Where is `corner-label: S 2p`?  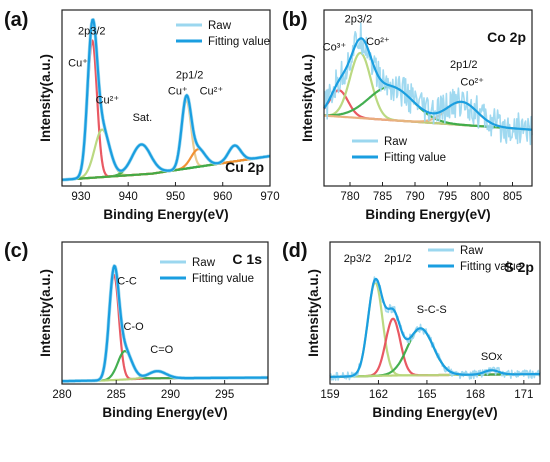 corner-label: S 2p is located at coordinates (519, 267).